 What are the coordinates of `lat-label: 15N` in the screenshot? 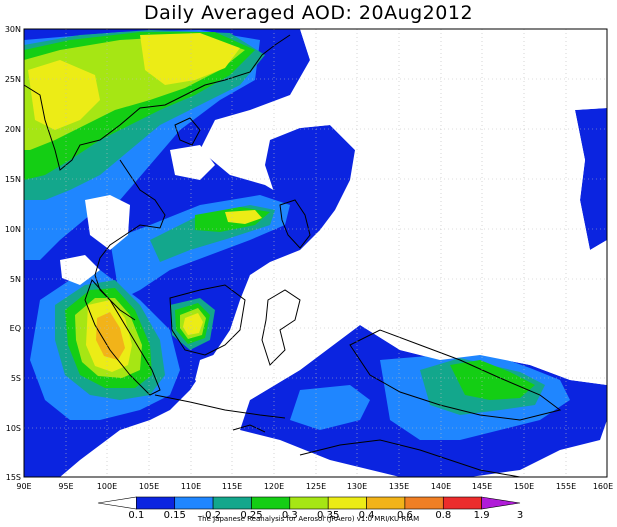 It's located at (13, 179).